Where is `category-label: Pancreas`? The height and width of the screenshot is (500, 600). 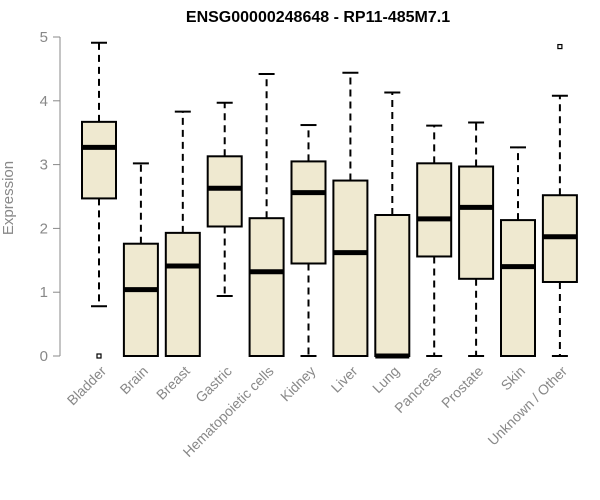 category-label: Pancreas is located at coordinates (417, 389).